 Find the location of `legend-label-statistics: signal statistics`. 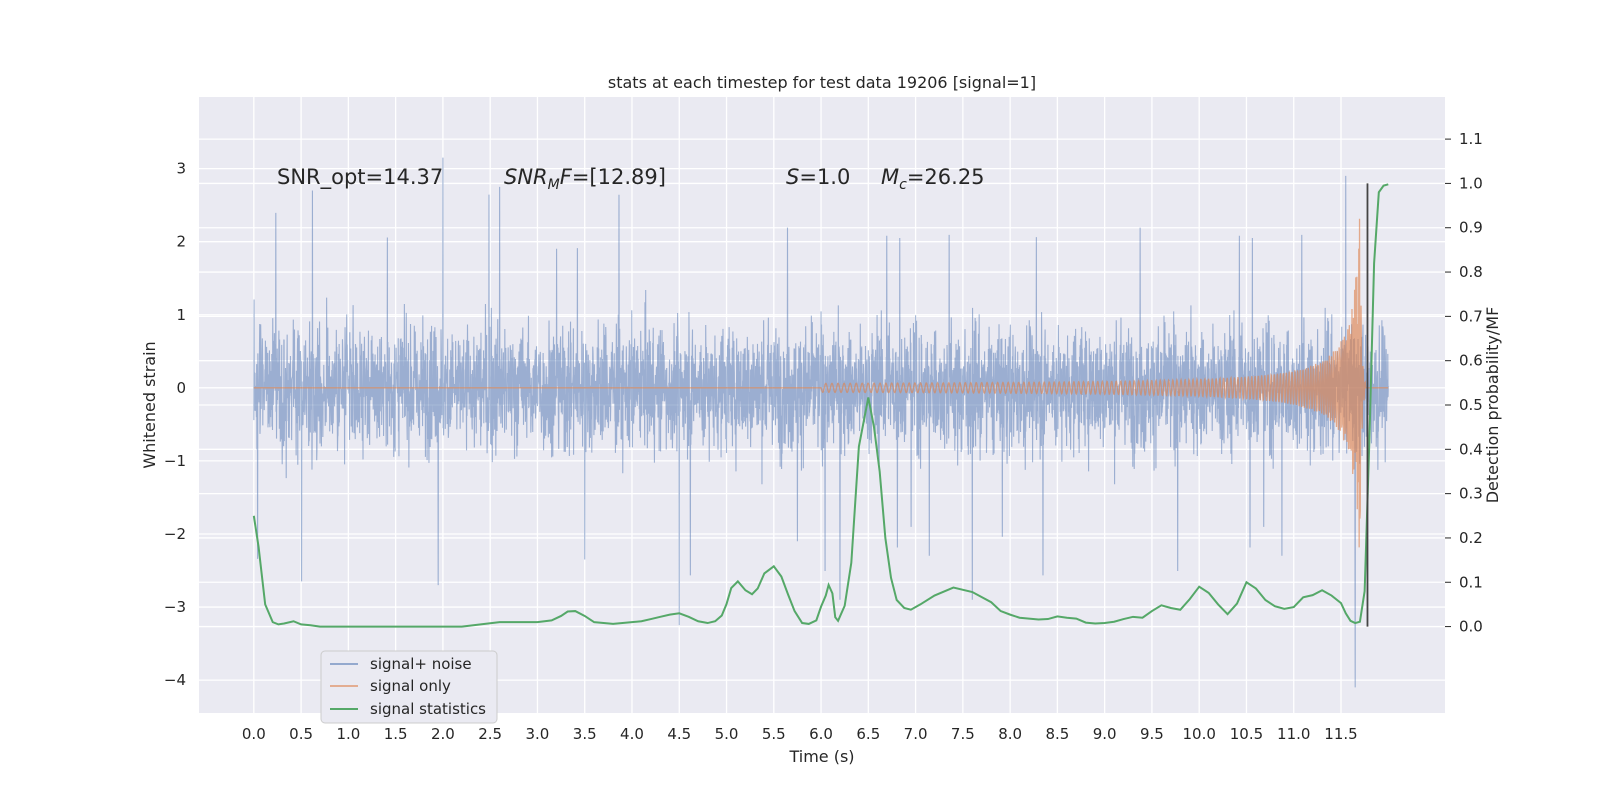

legend-label-statistics: signal statistics is located at coordinates (428, 709).